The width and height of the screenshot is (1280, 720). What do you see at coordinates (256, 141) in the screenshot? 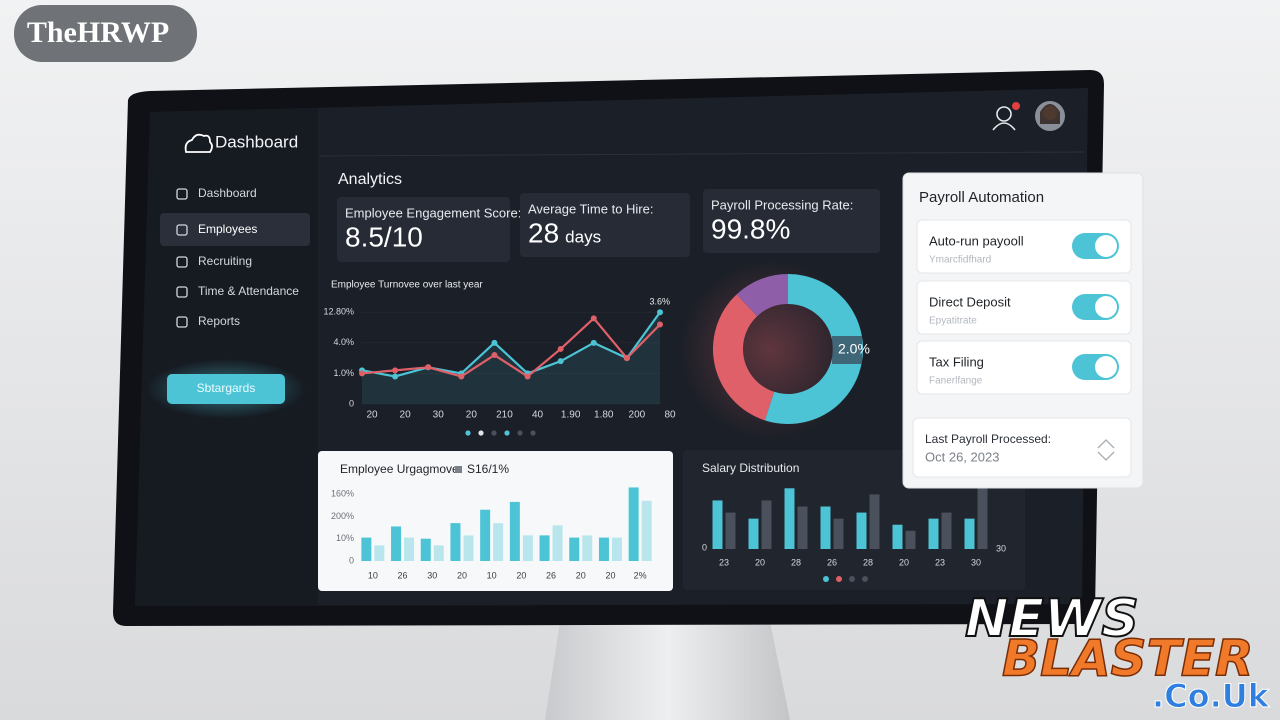
I see `sidebar-title: Dashboard` at bounding box center [256, 141].